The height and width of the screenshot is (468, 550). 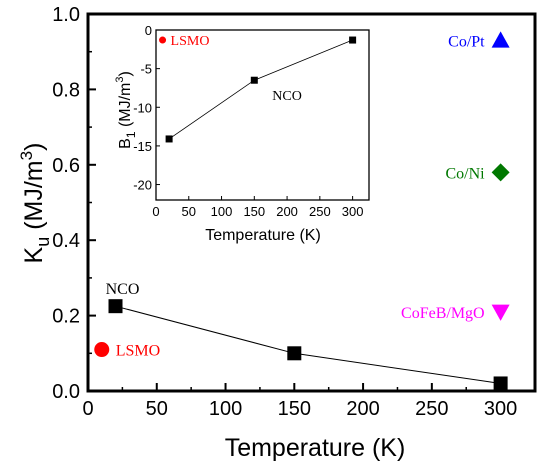 I want to click on inset-x-tick-label: 100, so click(x=222, y=211).